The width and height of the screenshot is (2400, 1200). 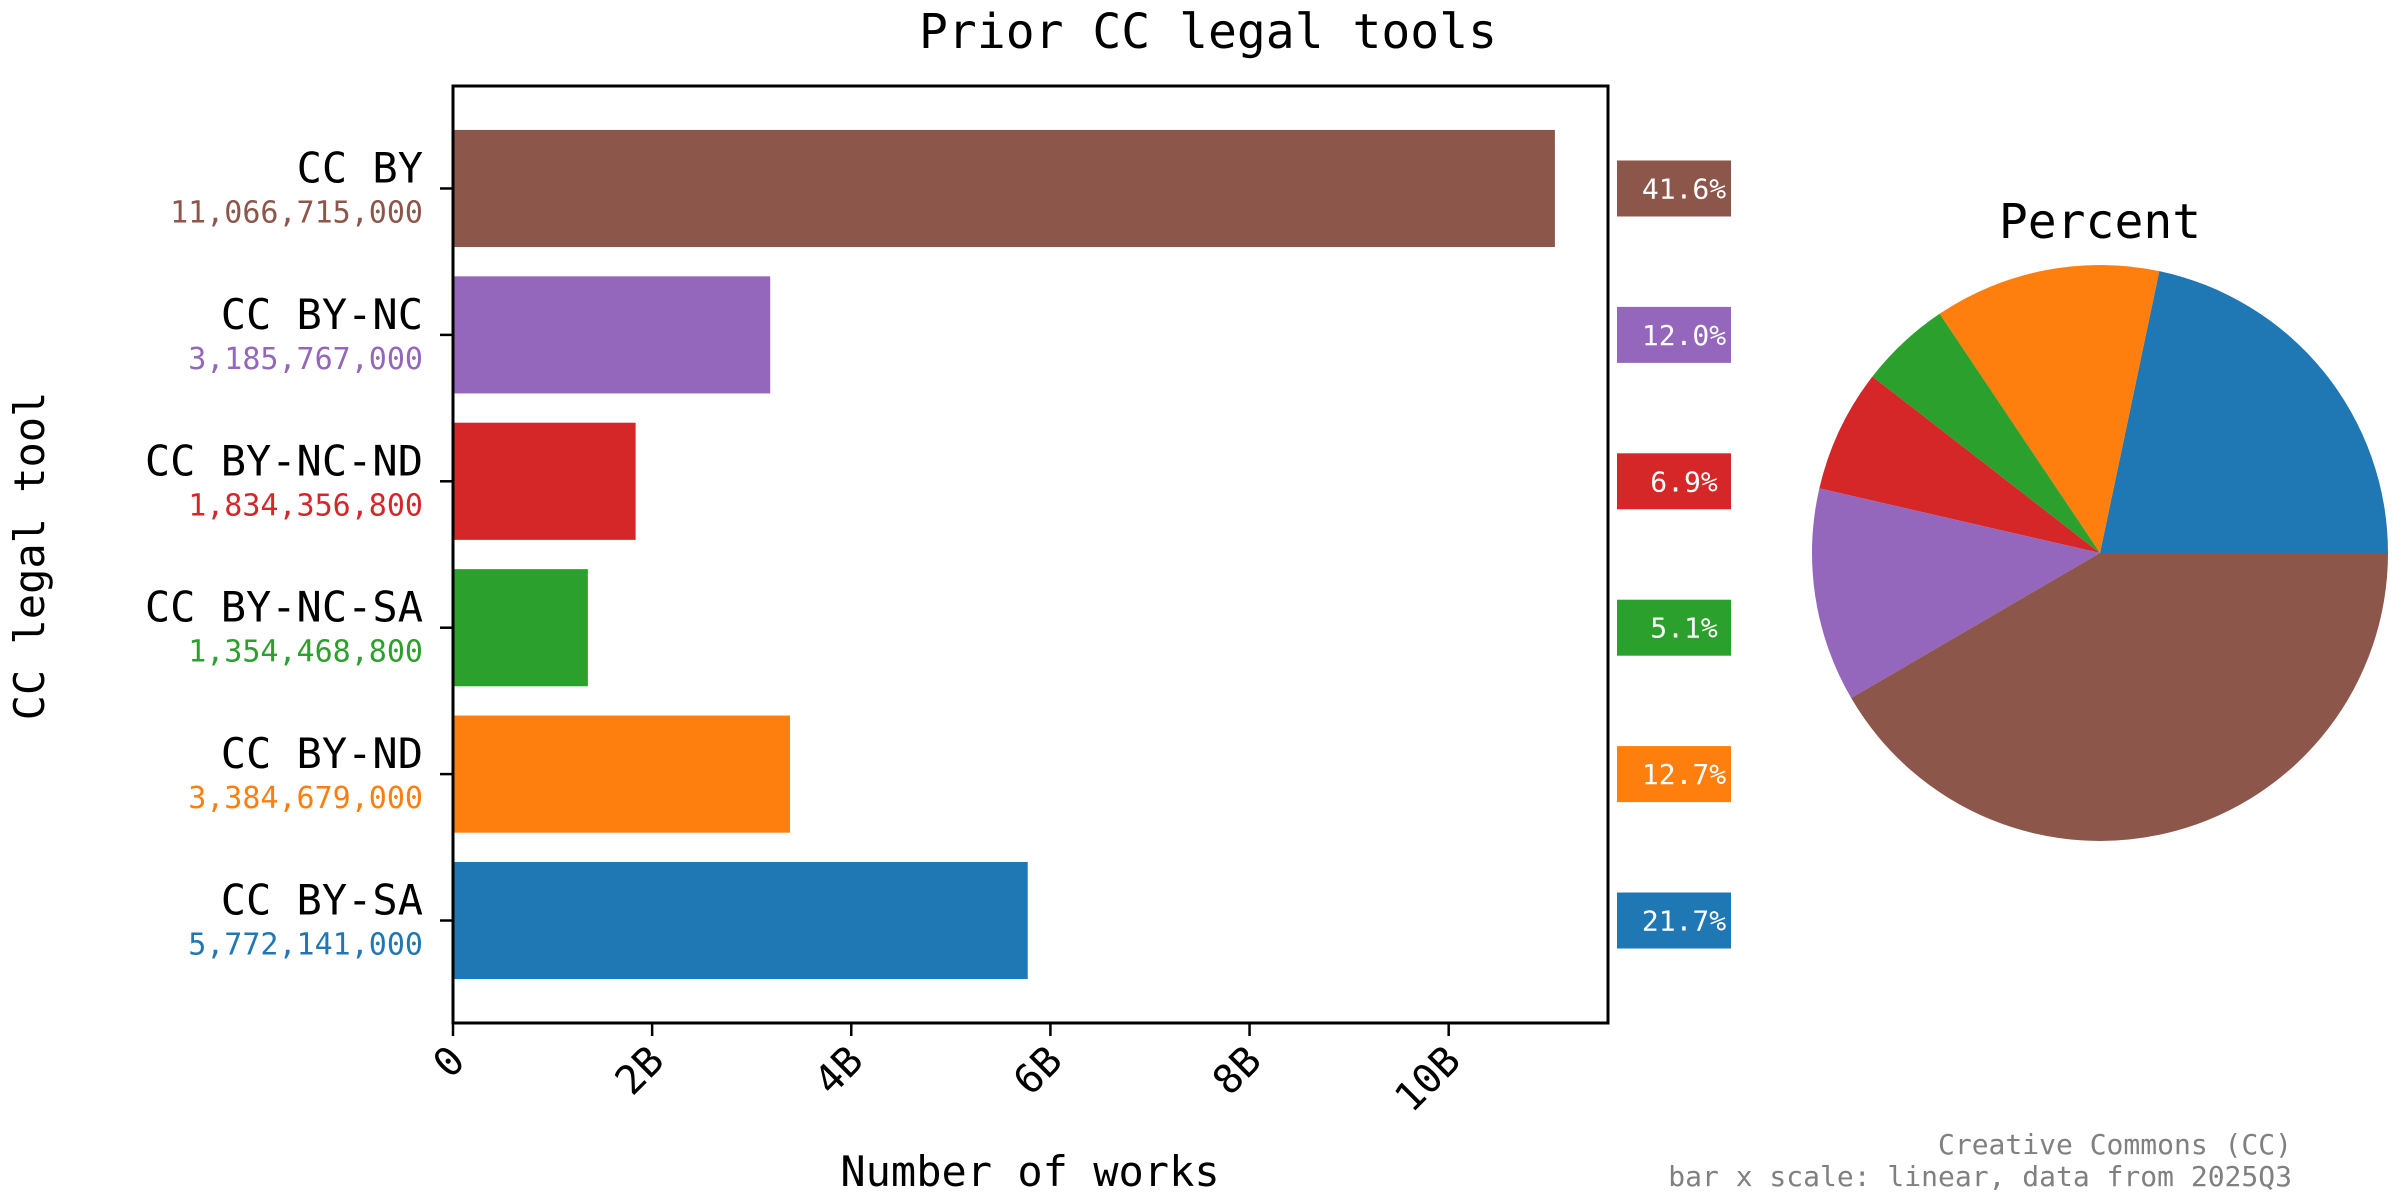 I want to click on category-label: CC BY-NC-ND, so click(x=284, y=460).